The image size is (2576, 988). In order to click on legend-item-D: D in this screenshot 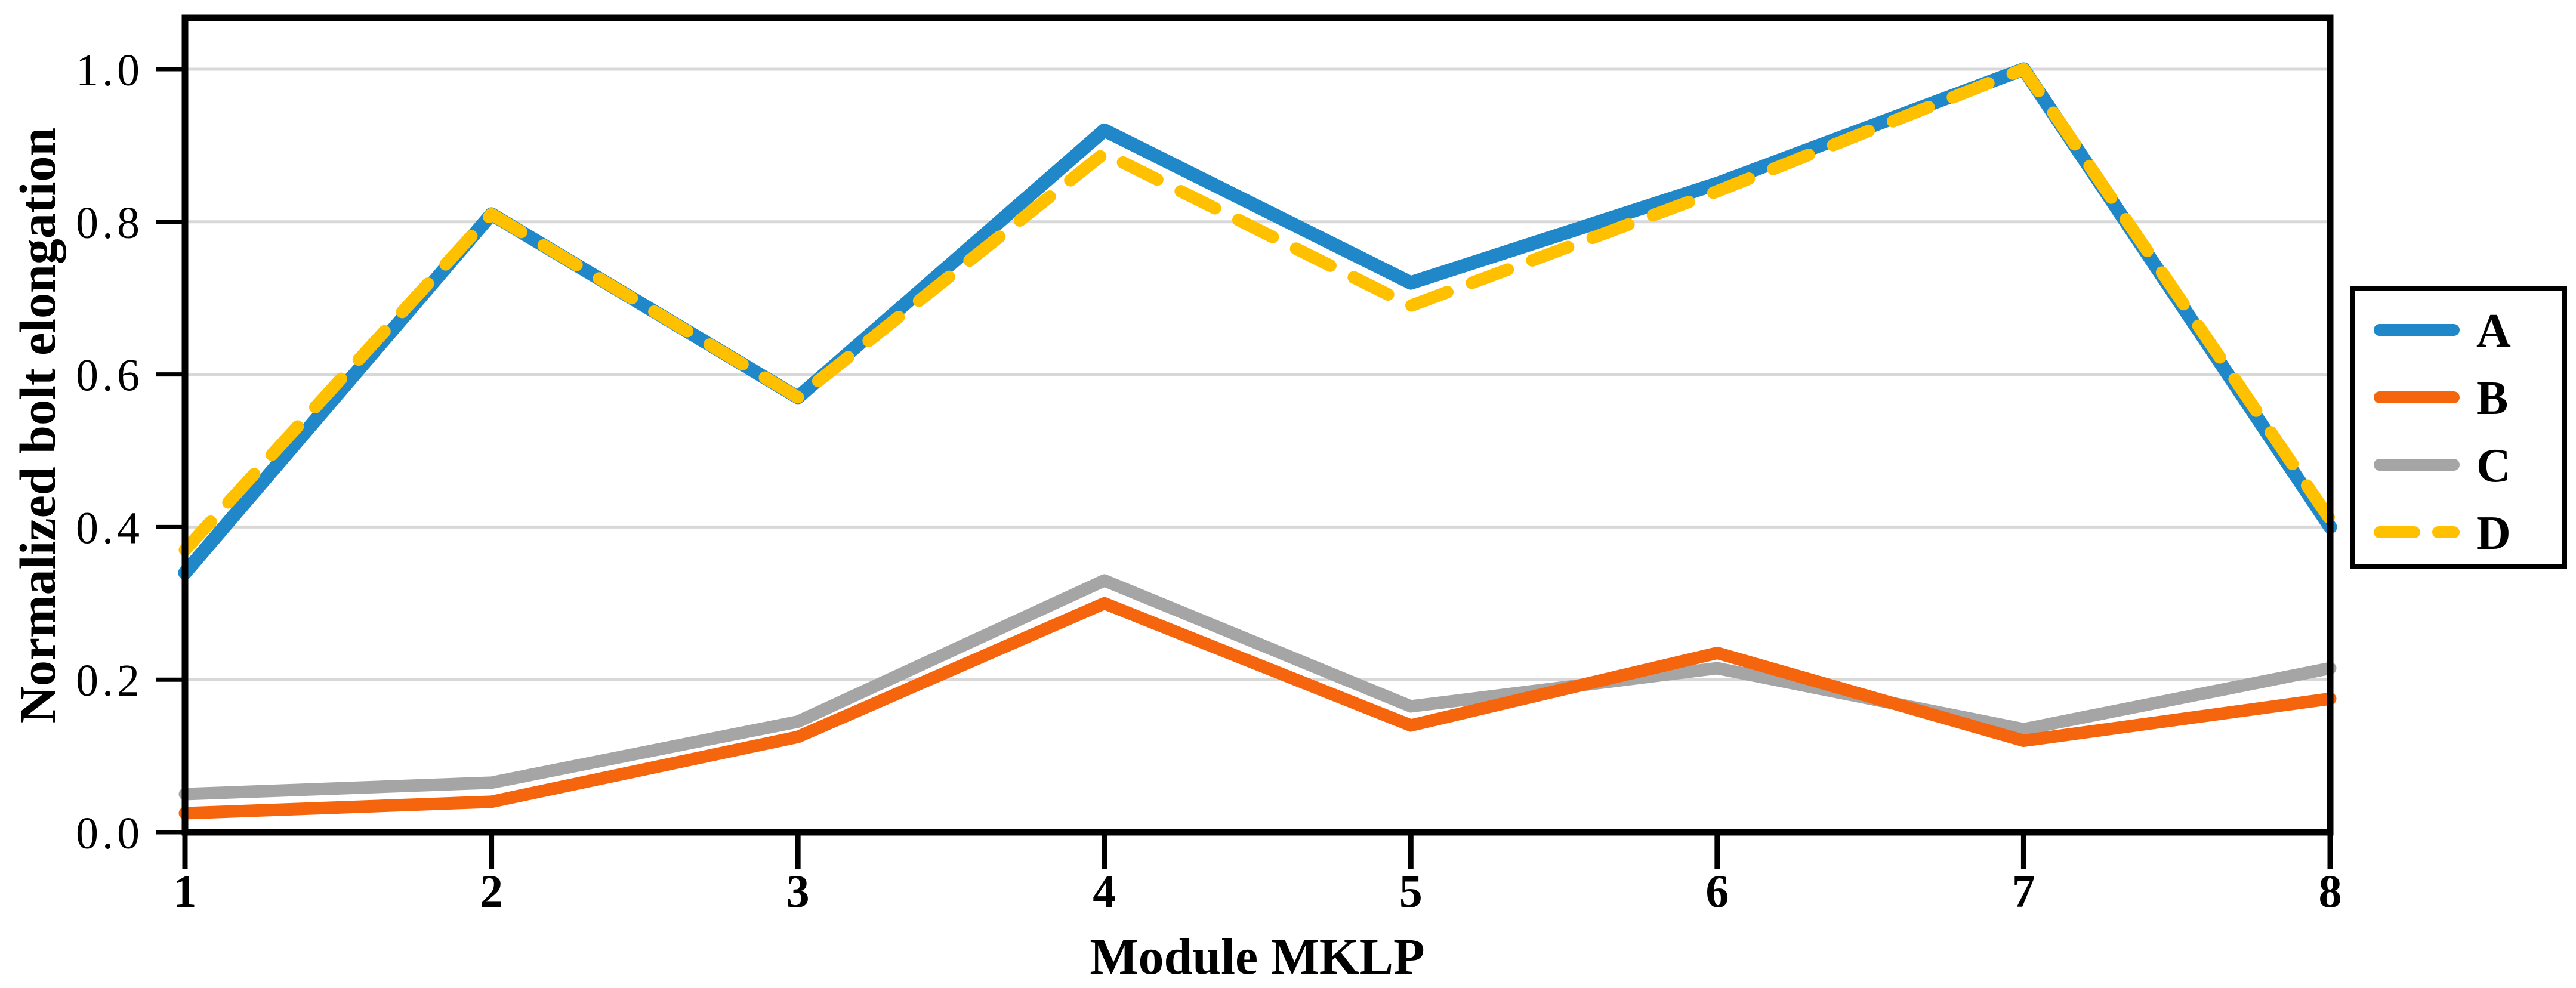, I will do `click(2442, 533)`.